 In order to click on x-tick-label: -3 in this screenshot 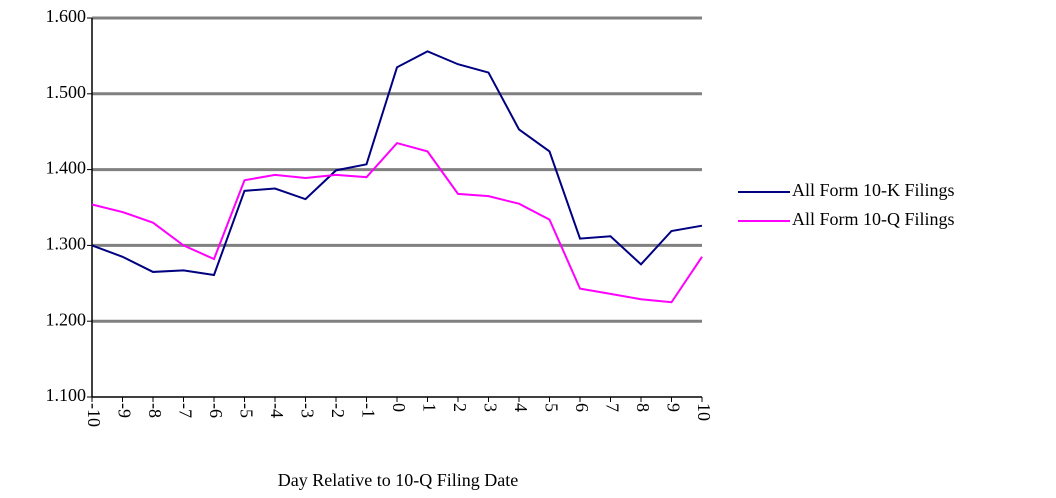, I will do `click(307, 410)`.